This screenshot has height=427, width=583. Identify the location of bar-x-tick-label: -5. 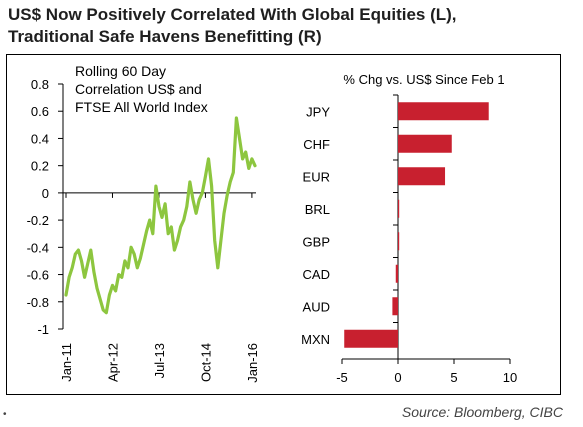
(342, 377).